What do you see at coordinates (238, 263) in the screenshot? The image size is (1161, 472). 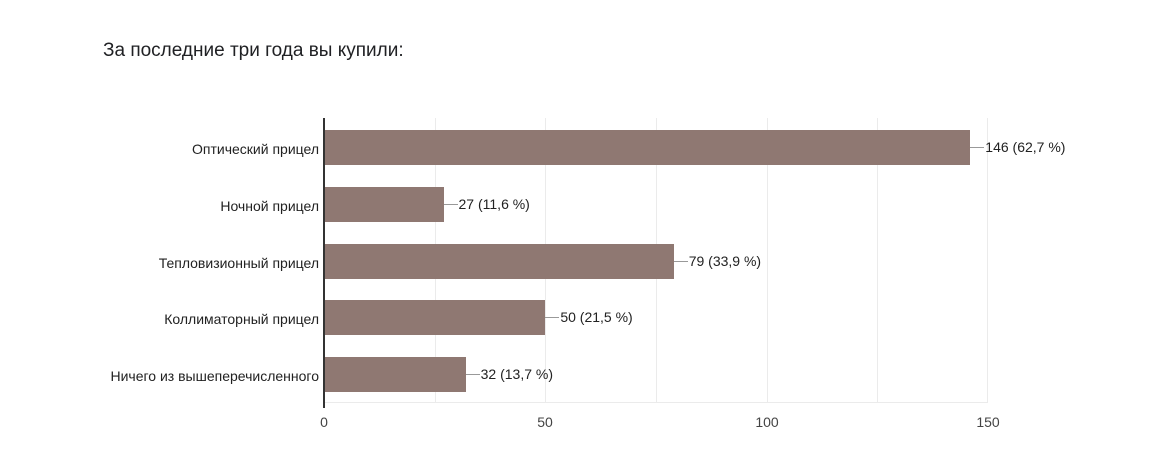 I see `category-label: Тепловизионный прицел` at bounding box center [238, 263].